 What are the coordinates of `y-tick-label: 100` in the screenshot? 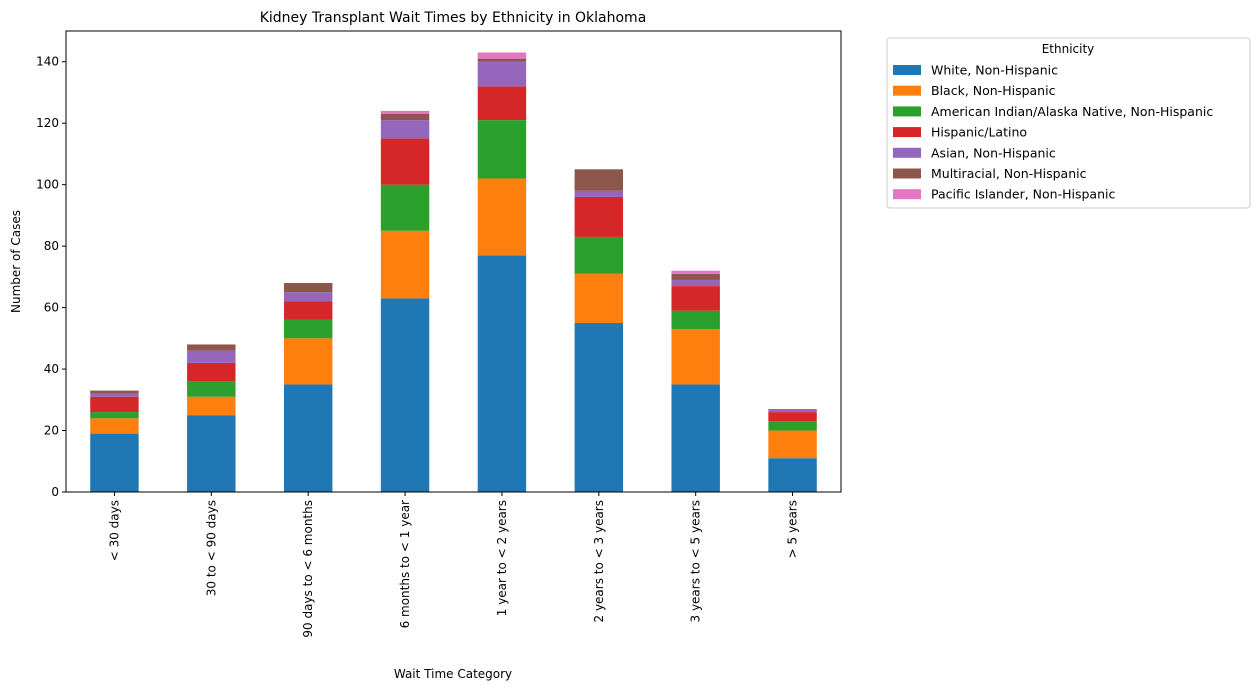 It's located at (47, 185).